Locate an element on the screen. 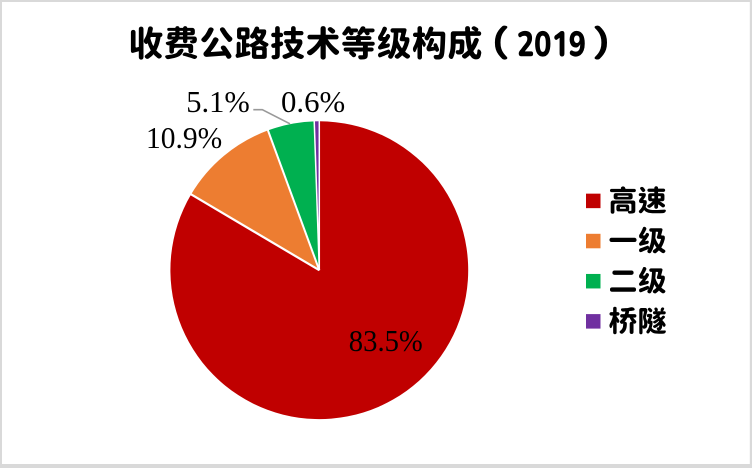 Image resolution: width=752 pixels, height=468 pixels. svg-text: 10.9% is located at coordinates (184, 138).